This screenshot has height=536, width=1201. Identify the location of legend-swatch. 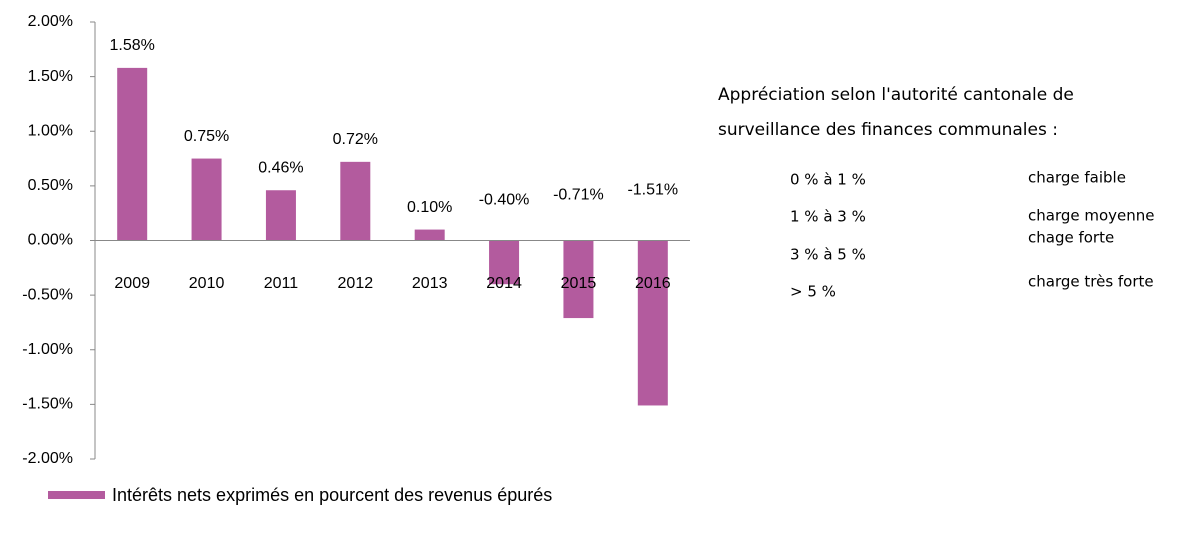
(76, 495).